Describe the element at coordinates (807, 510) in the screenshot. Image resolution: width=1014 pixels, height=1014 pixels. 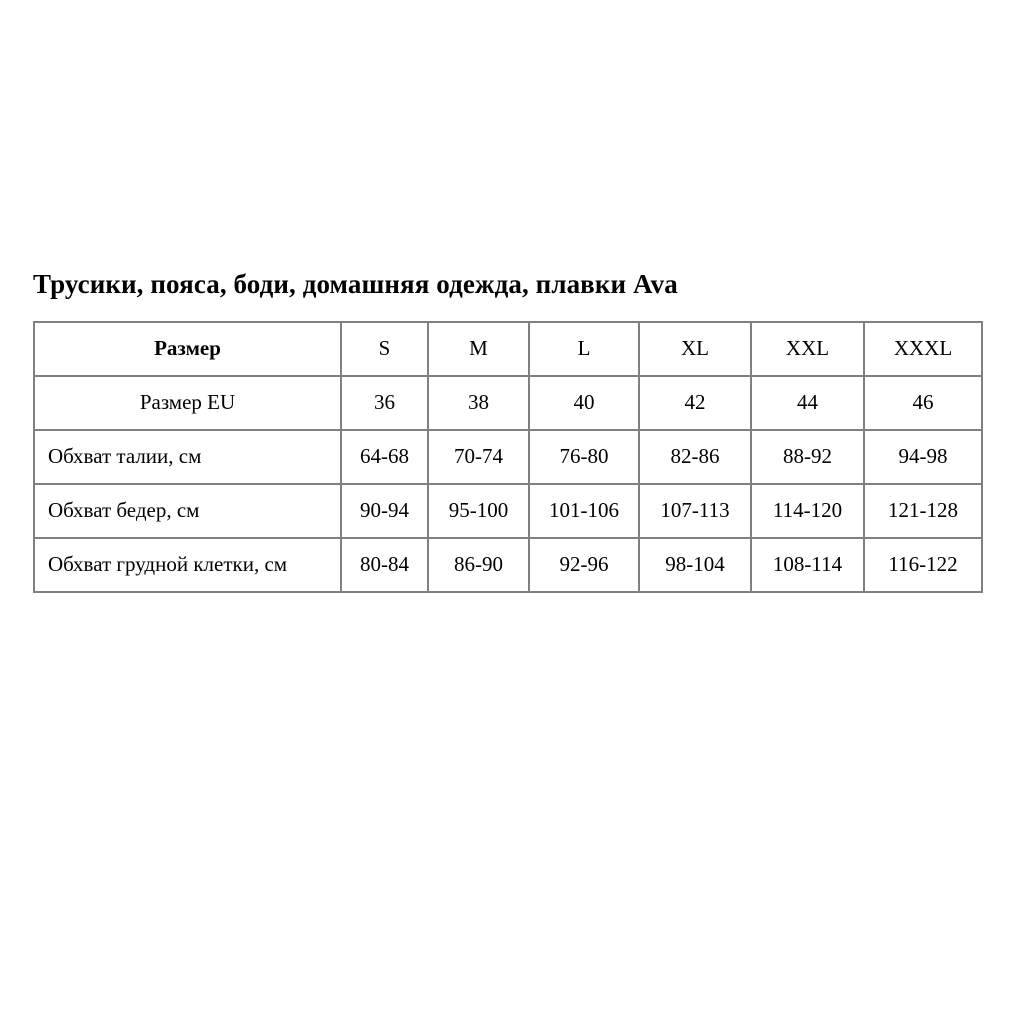
I see `cell-hips-xxl: 114-120` at that location.